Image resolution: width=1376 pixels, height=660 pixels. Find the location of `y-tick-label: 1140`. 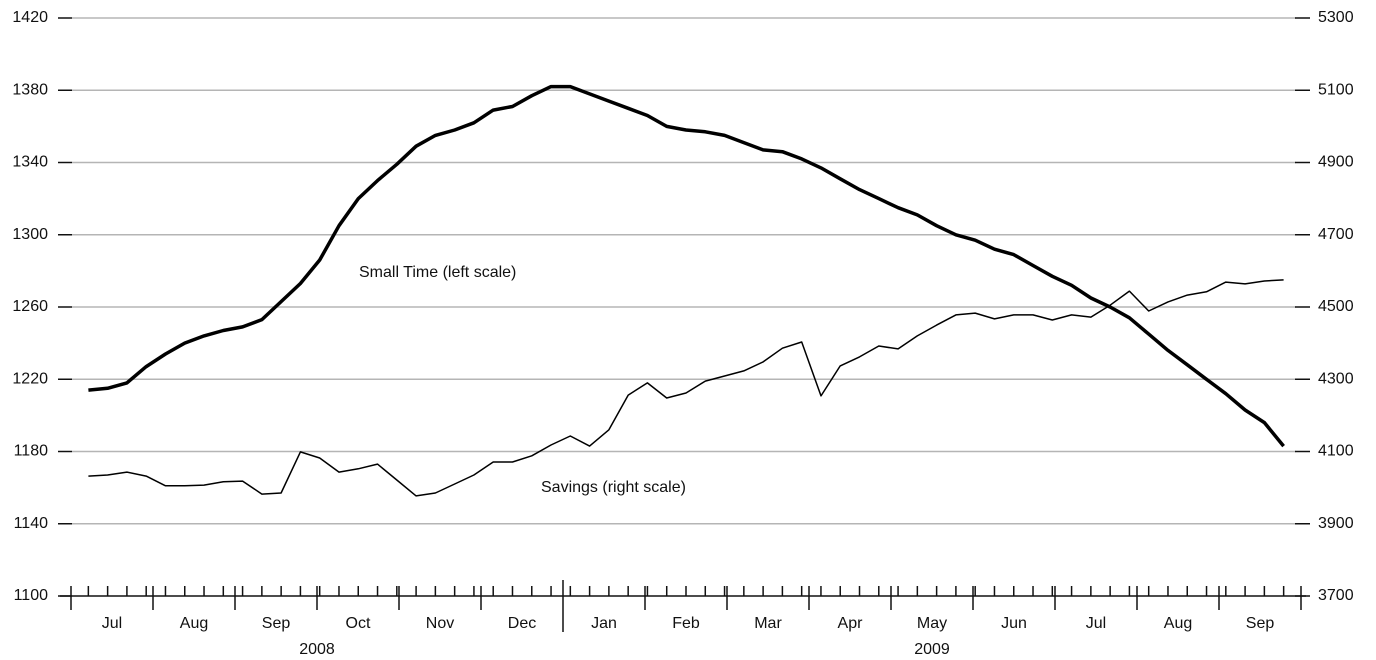

y-tick-label: 1140 is located at coordinates (31, 523).